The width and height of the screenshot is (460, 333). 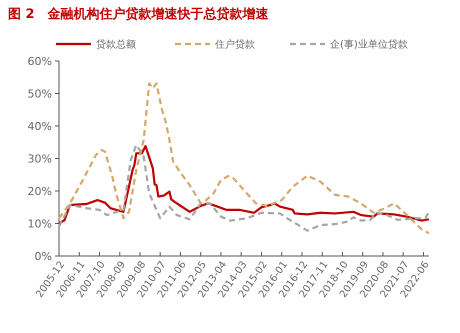 What do you see at coordinates (40, 223) in the screenshot?
I see `y-tick-label: 10%` at bounding box center [40, 223].